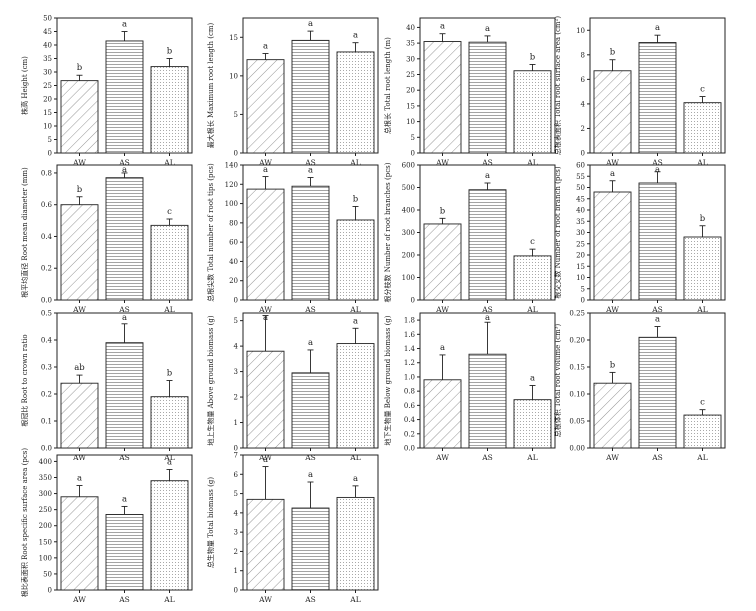 This screenshot has width=756, height=611. I want to click on y-tick-label: 0.05, so click(577, 422).